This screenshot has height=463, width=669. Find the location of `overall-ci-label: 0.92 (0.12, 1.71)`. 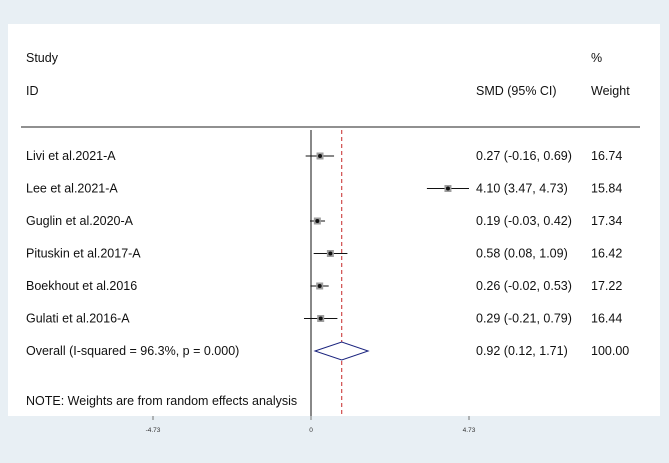

overall-ci-label: 0.92 (0.12, 1.71) is located at coordinates (522, 351).